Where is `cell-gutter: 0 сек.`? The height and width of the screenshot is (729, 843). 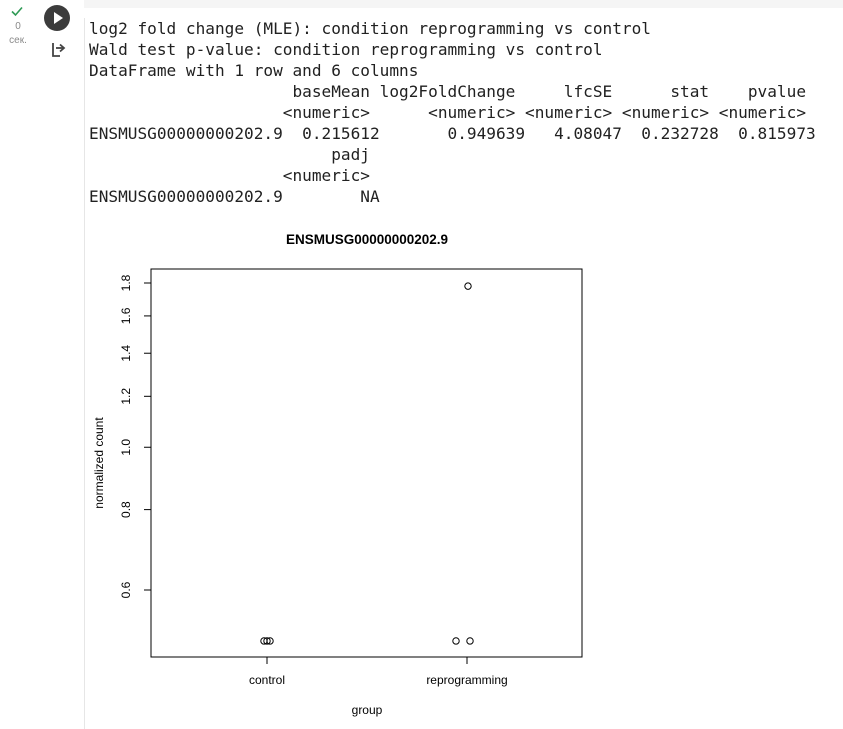 cell-gutter: 0 сек. is located at coordinates (18, 364).